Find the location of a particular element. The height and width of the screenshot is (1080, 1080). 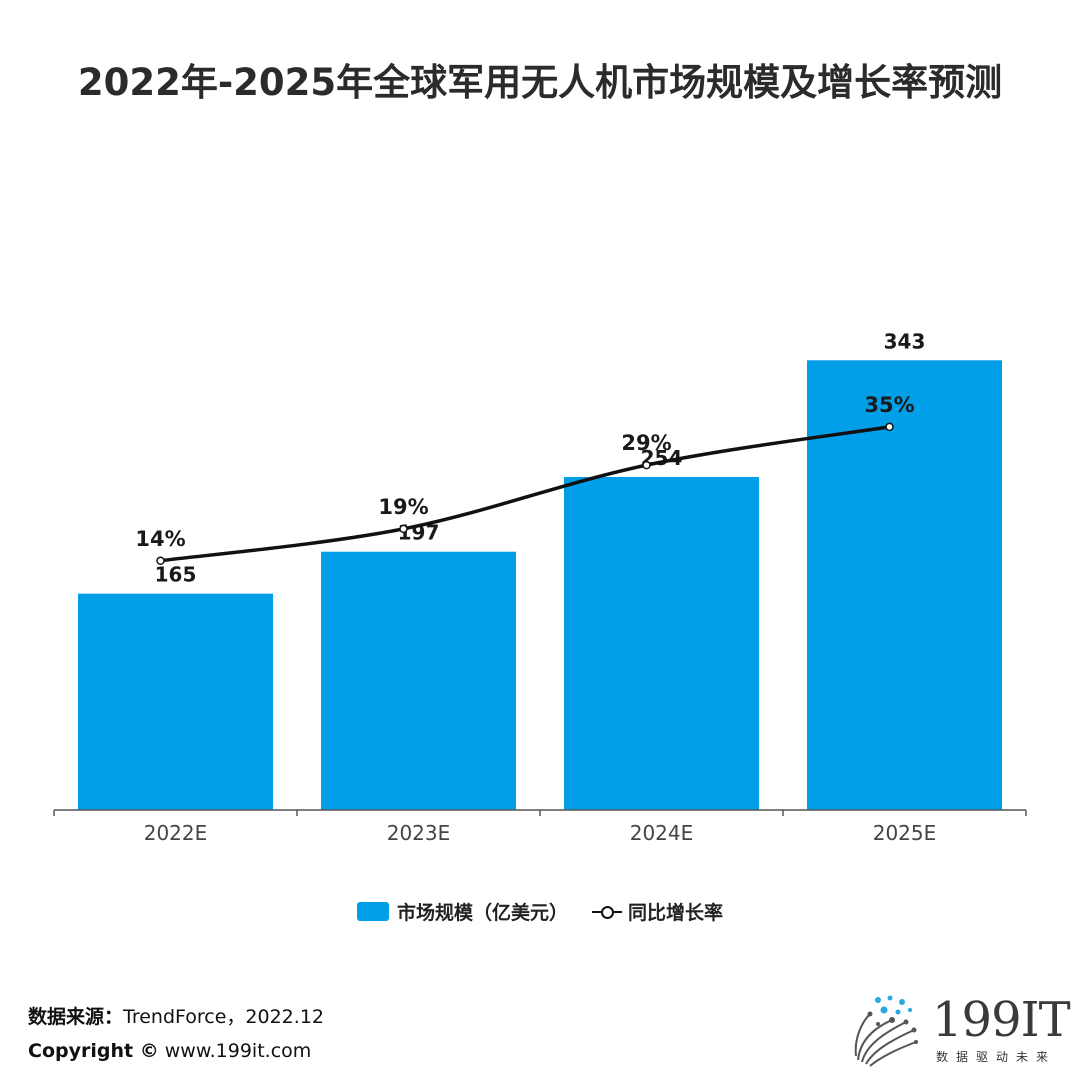

axis-layer: 2022E 2023E 2024E 2025E is located at coordinates (540, 827).